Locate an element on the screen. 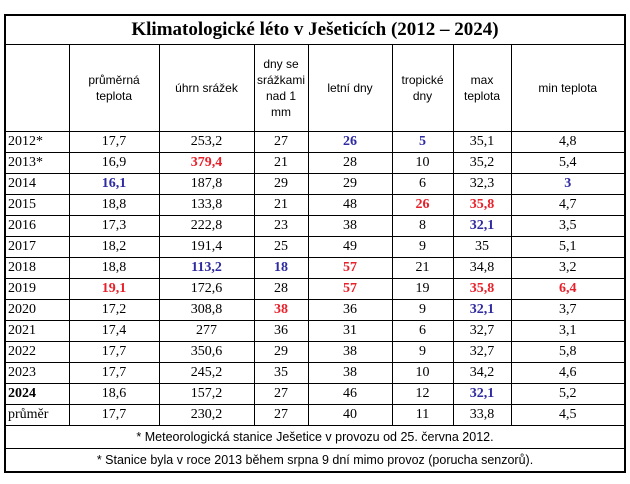  header-min-temp: min teplota is located at coordinates (568, 88).